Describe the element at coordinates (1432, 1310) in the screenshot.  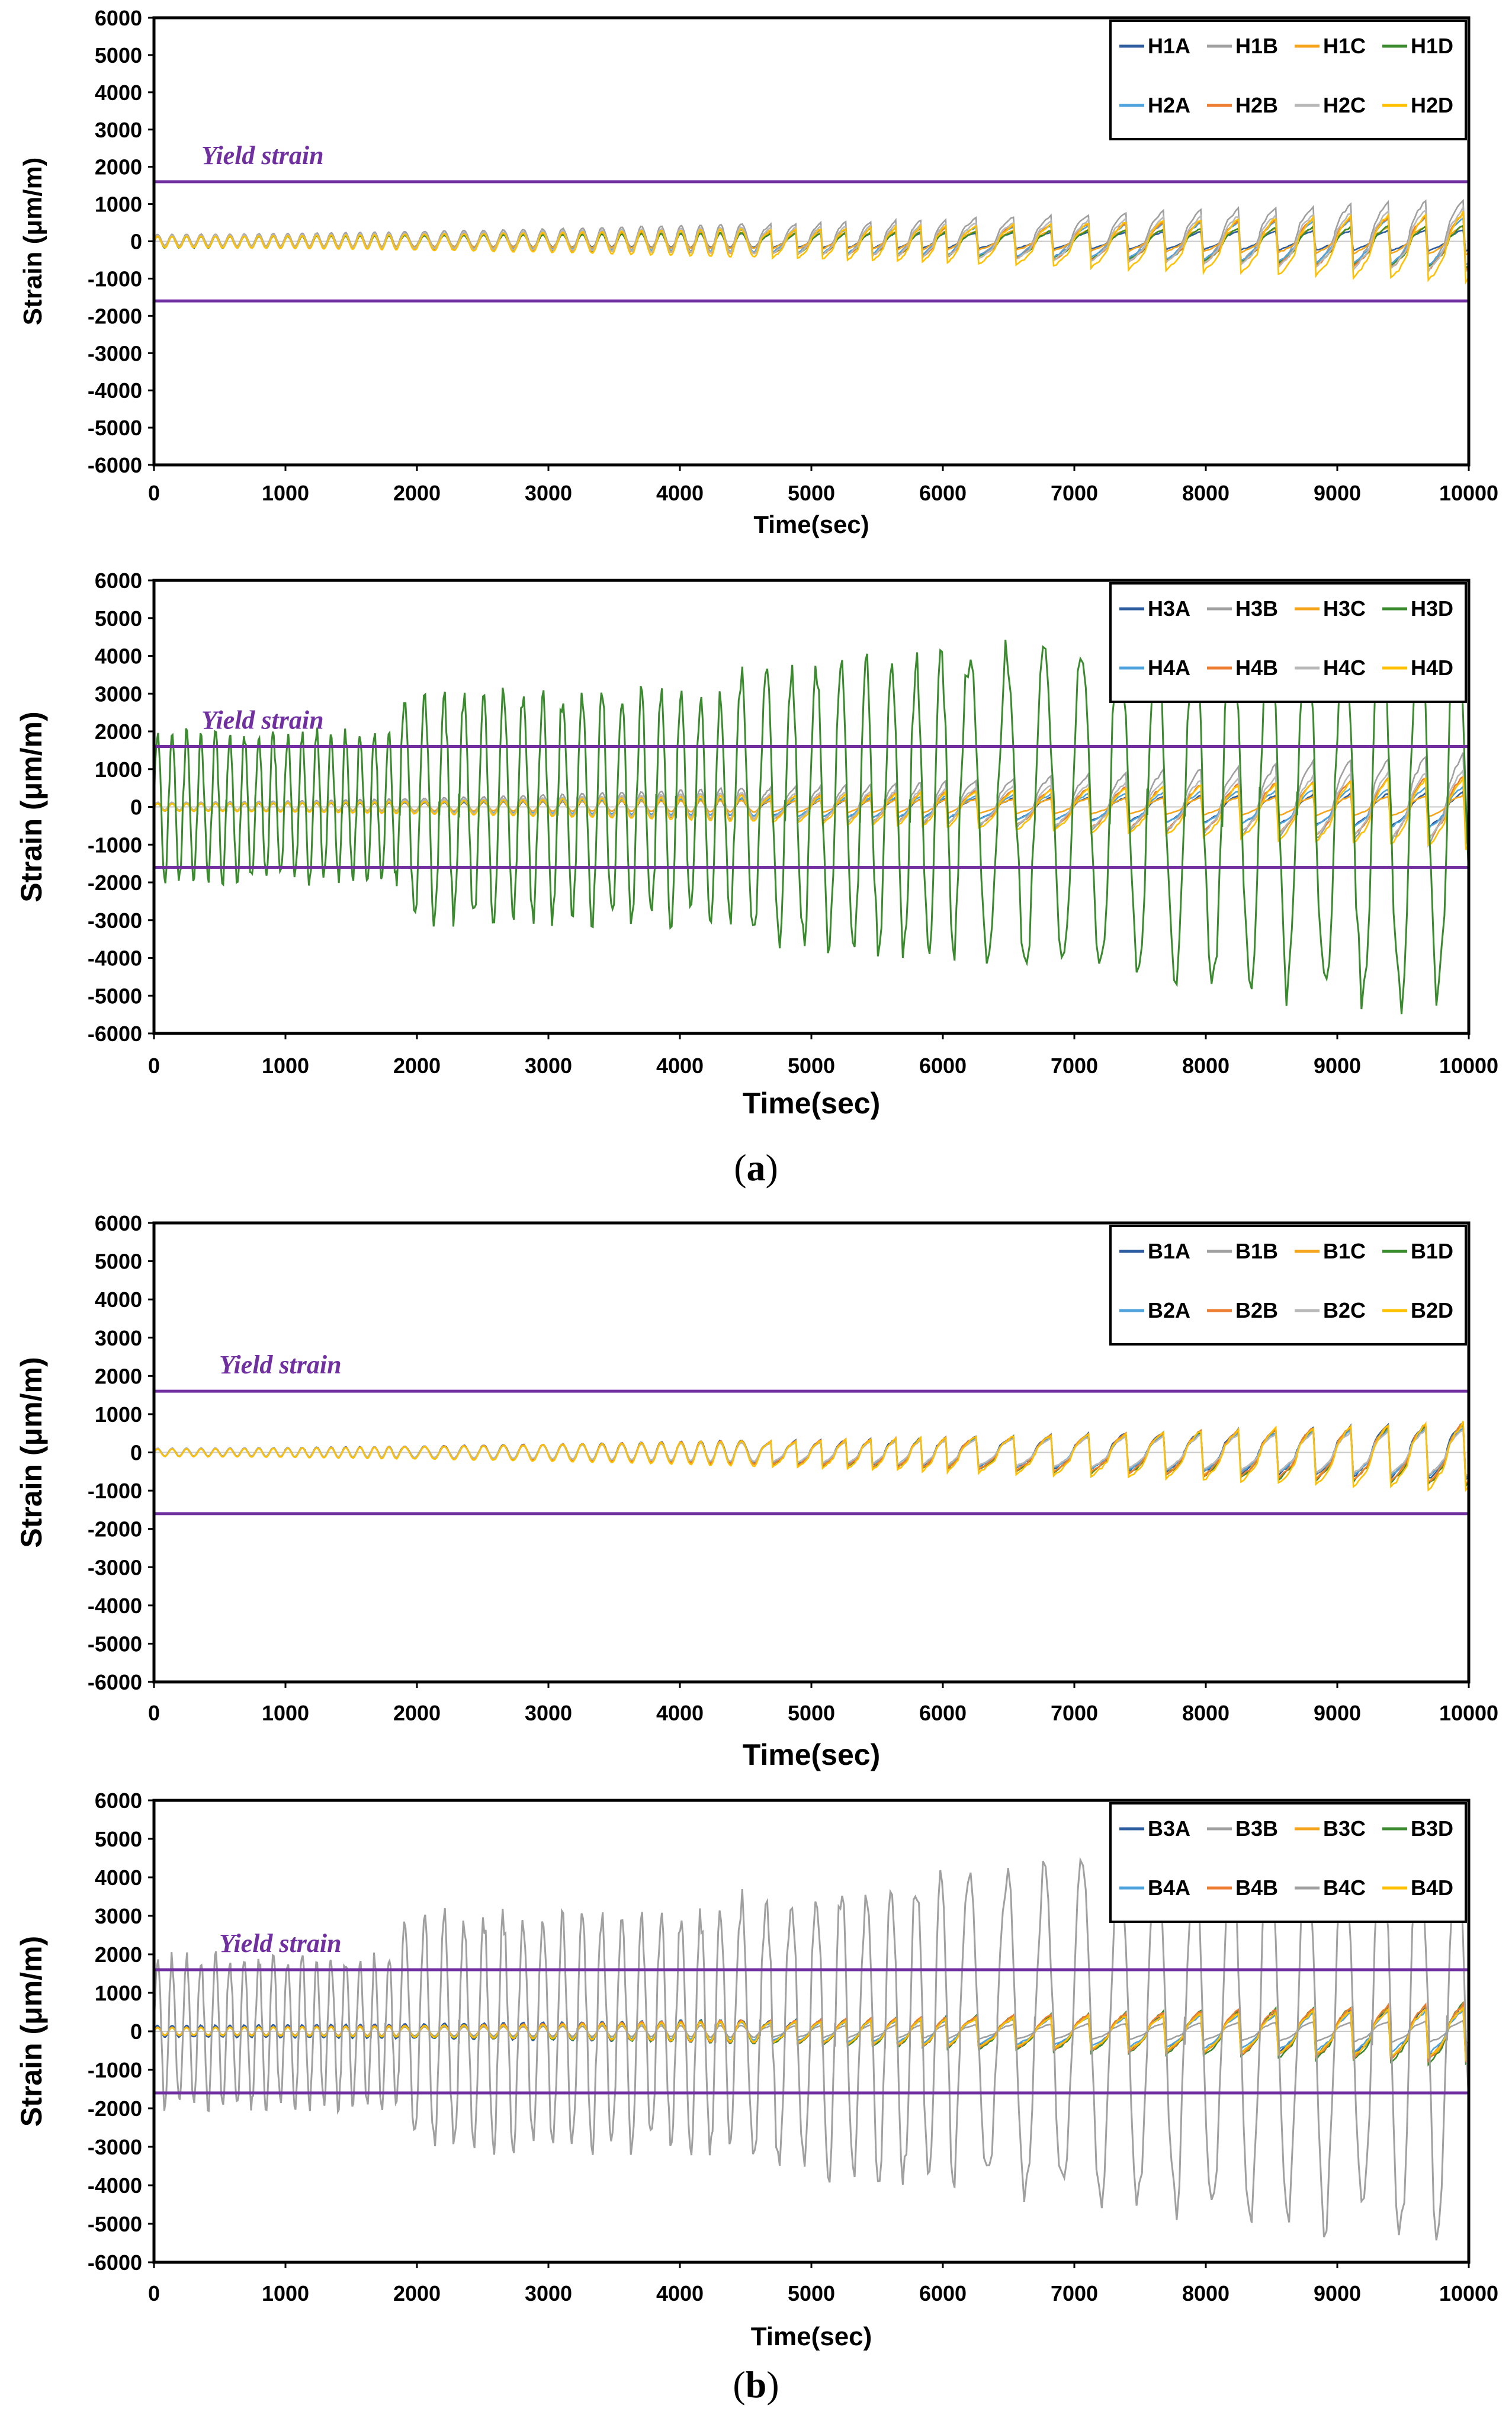
I see `legend-entry-B2D: B2D` at that location.